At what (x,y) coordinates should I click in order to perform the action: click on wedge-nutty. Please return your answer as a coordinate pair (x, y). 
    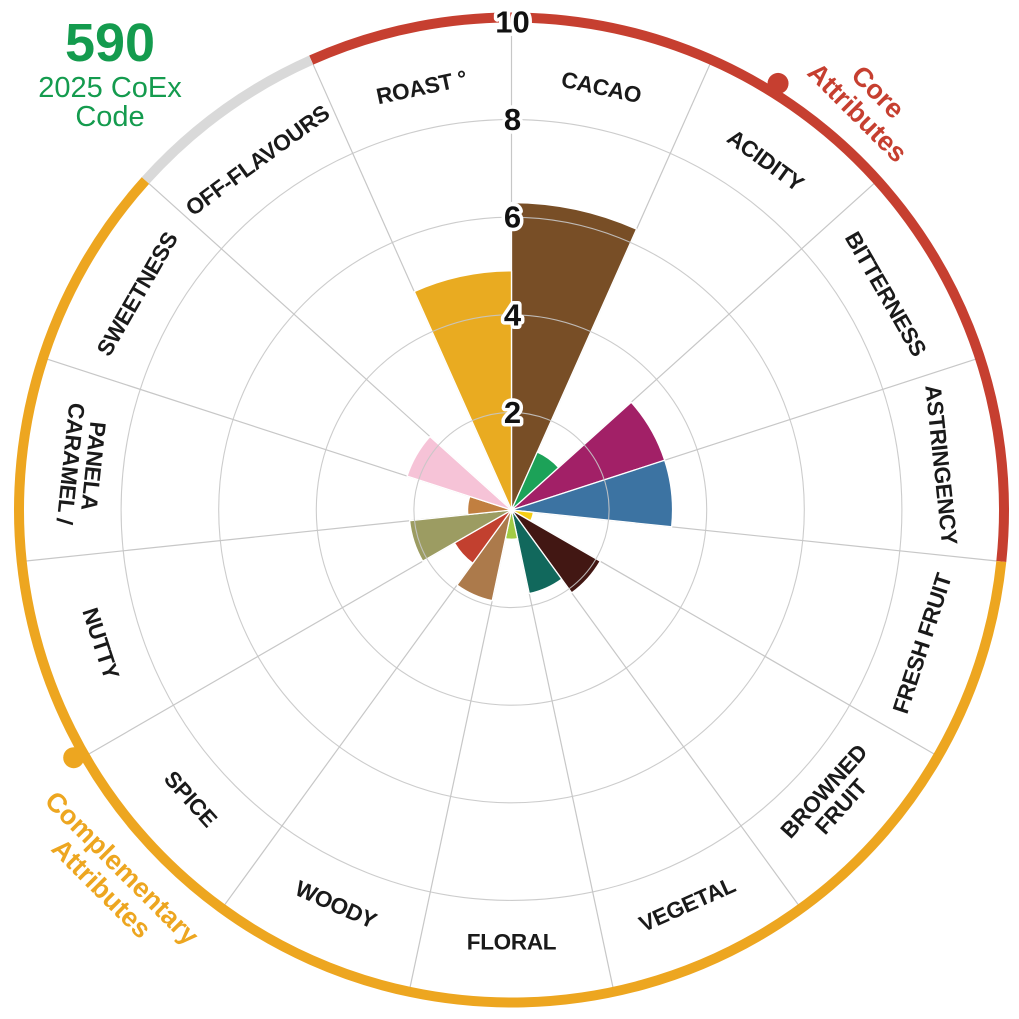
    Looking at the image, I should click on (460, 535).